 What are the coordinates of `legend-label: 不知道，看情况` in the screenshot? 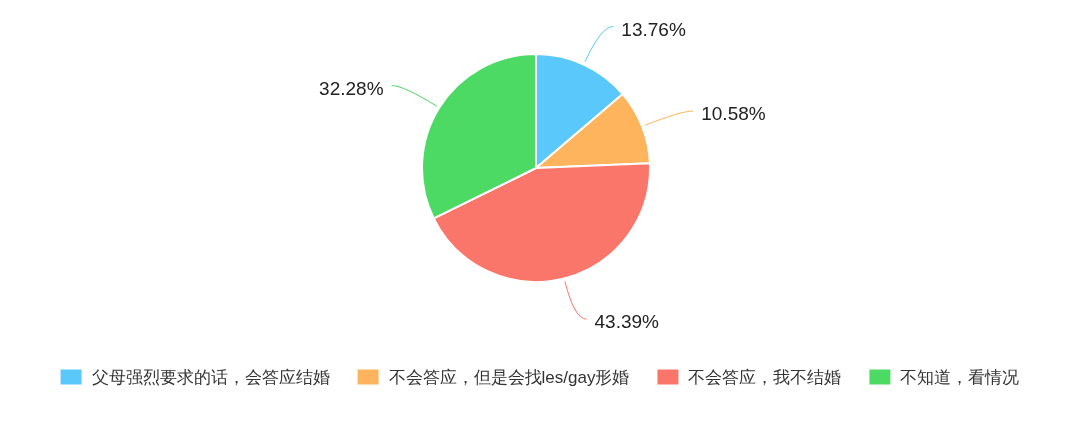 It's located at (960, 377).